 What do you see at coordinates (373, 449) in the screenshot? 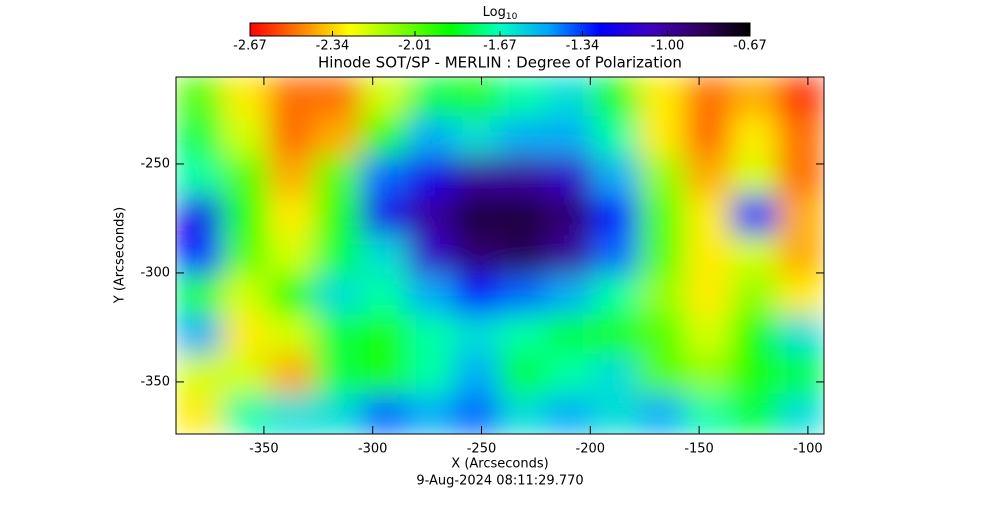
I see `x-tick-label: -300` at bounding box center [373, 449].